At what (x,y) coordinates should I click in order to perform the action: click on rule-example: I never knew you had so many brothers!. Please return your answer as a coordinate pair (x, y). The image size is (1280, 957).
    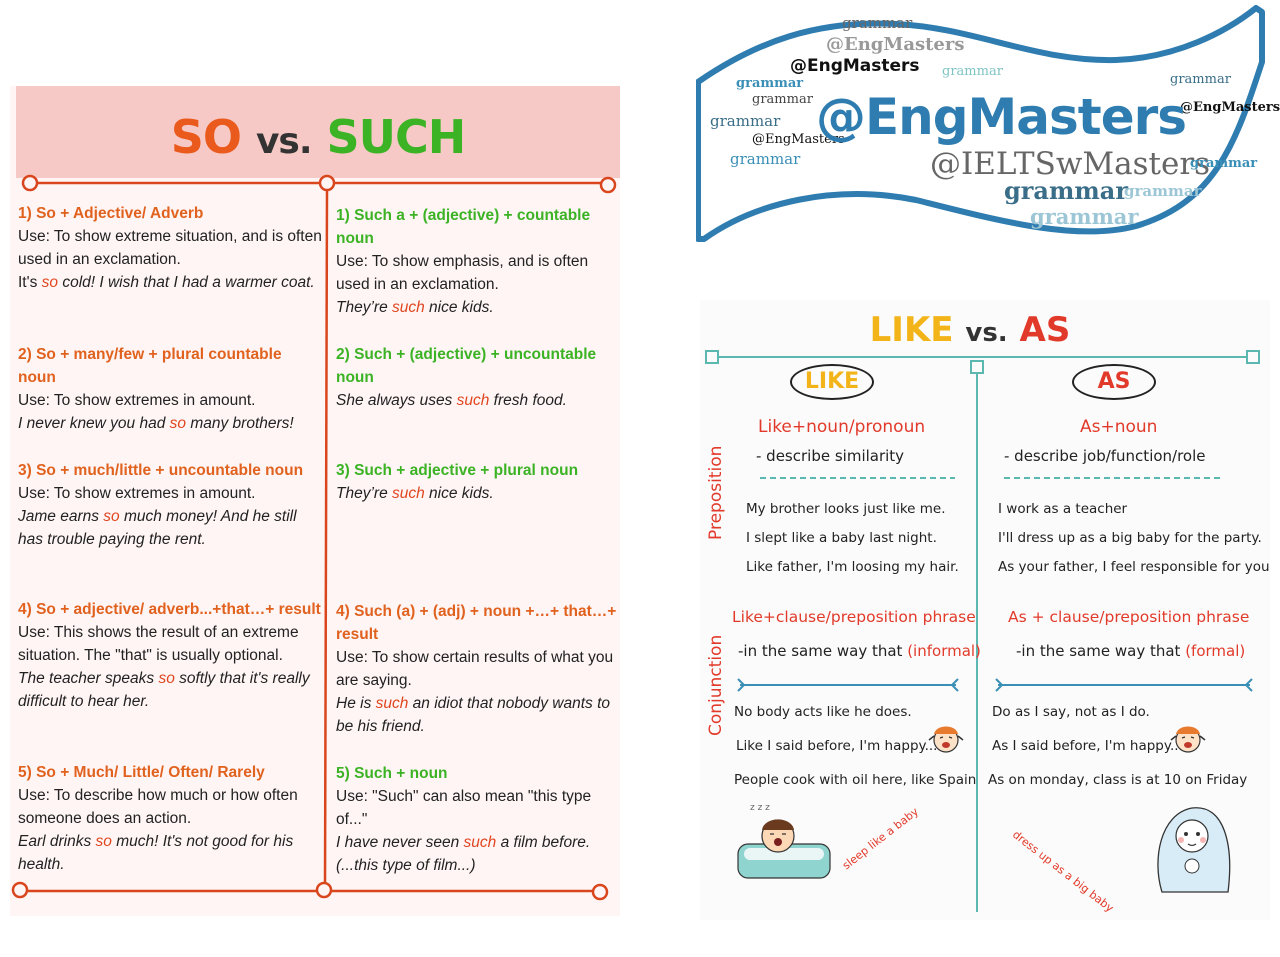
    Looking at the image, I should click on (156, 423).